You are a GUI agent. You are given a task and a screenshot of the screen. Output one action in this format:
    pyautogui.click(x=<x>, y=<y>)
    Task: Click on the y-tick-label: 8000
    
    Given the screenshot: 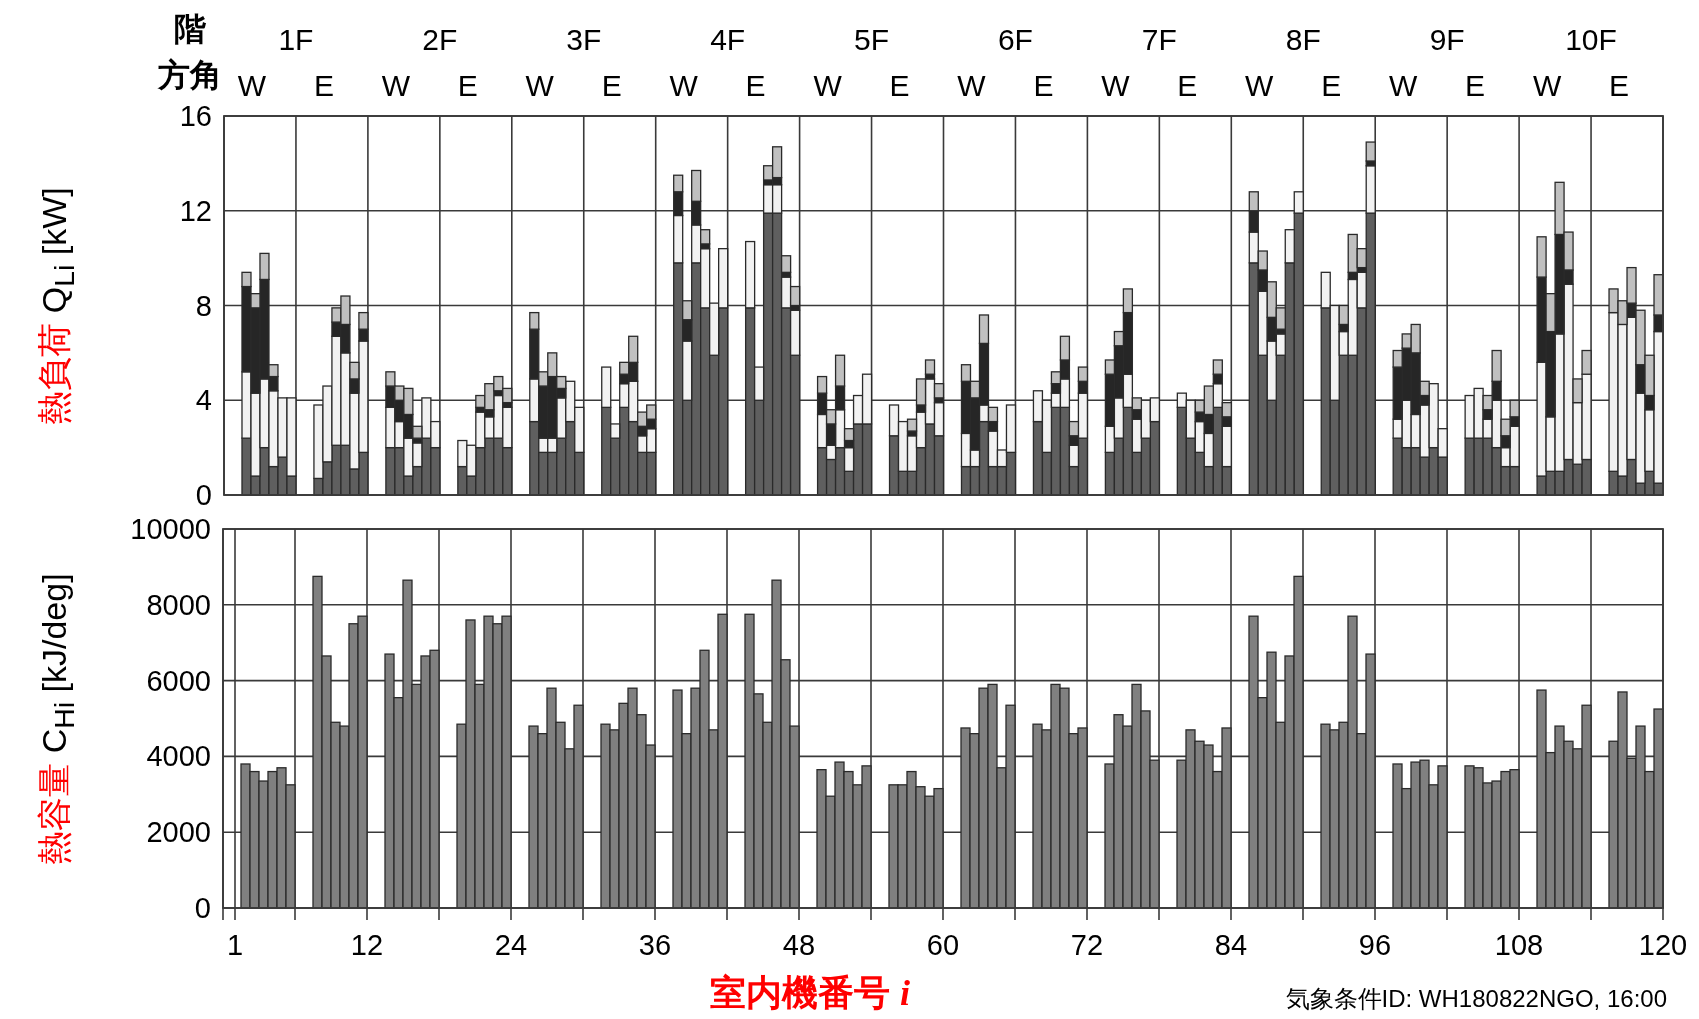 What is the action you would take?
    pyautogui.click(x=178, y=604)
    